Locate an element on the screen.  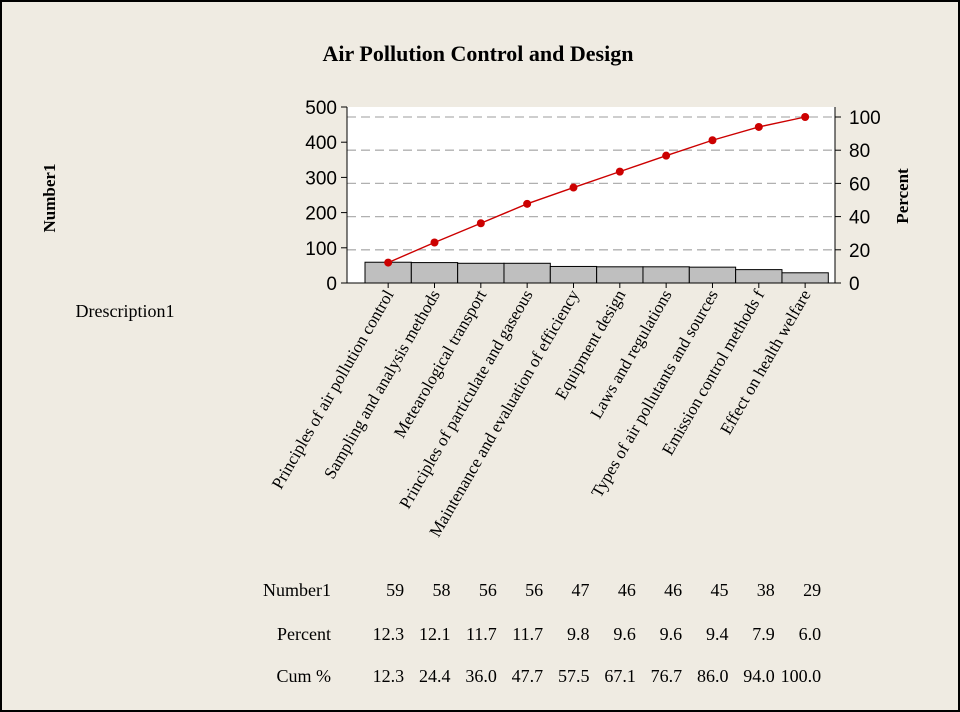
table-row-label: Number1 is located at coordinates (297, 590).